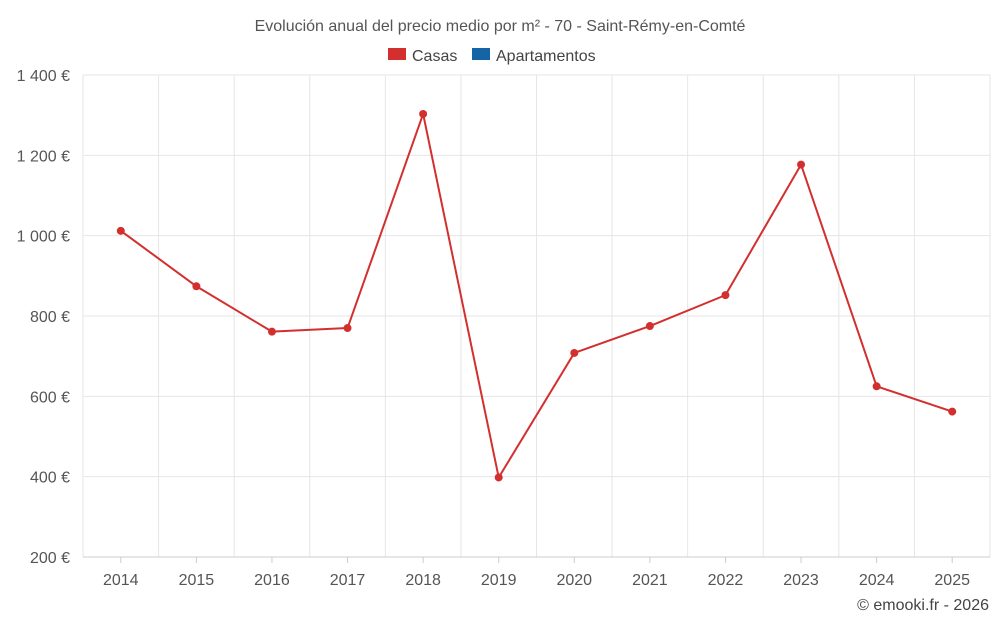 The image size is (1000, 625). I want to click on data-point-2022, so click(725, 295).